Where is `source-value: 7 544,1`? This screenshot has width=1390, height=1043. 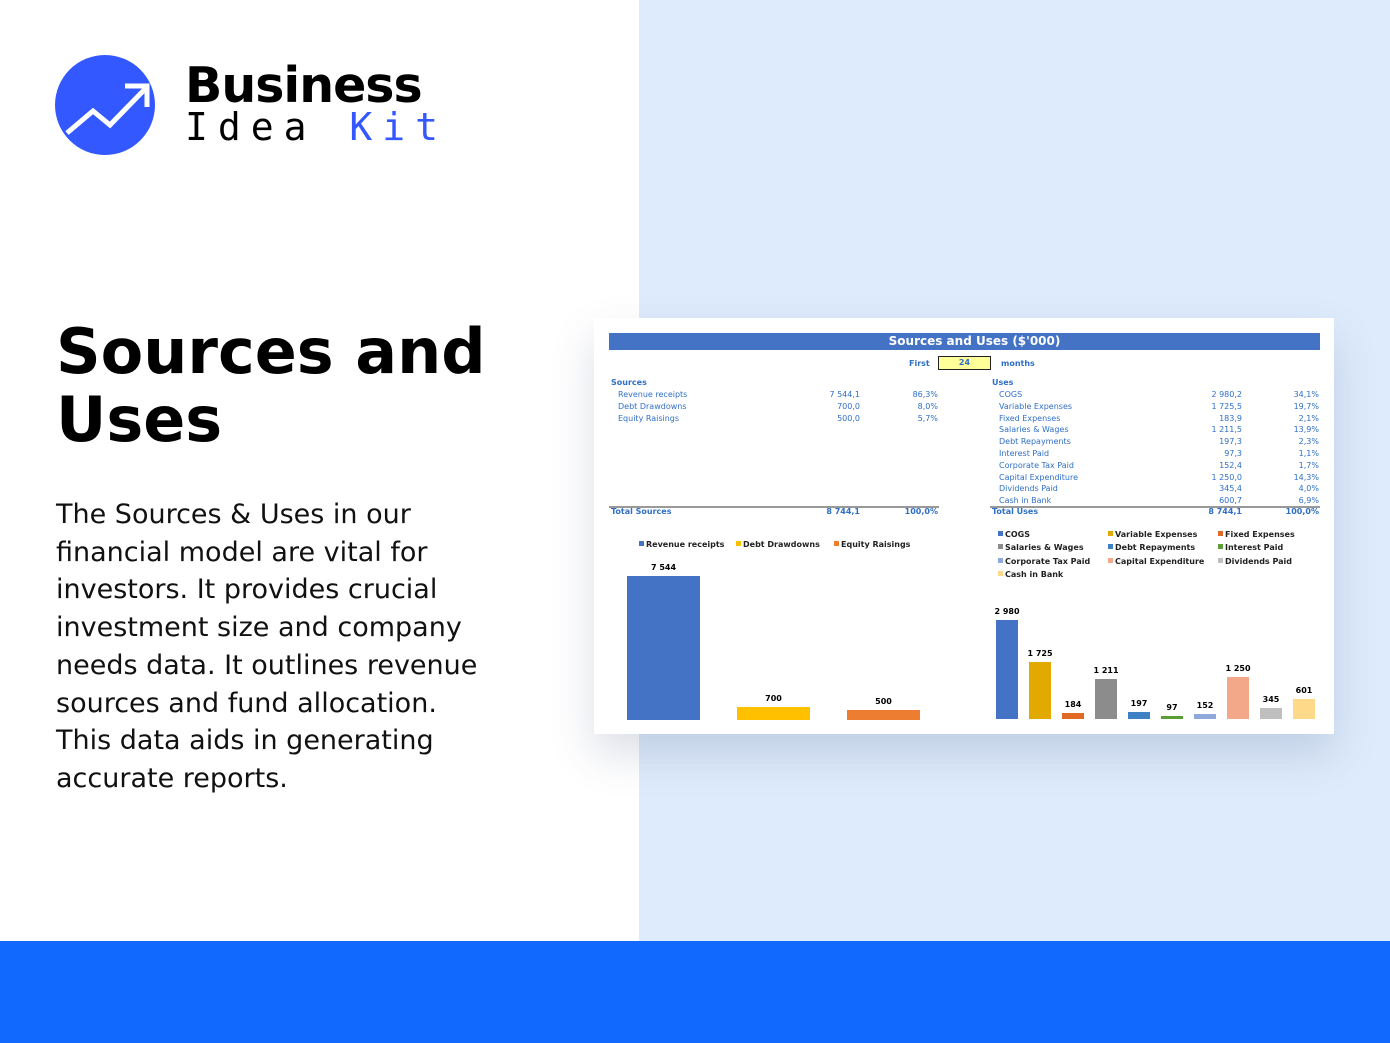
source-value: 7 544,1 is located at coordinates (844, 394).